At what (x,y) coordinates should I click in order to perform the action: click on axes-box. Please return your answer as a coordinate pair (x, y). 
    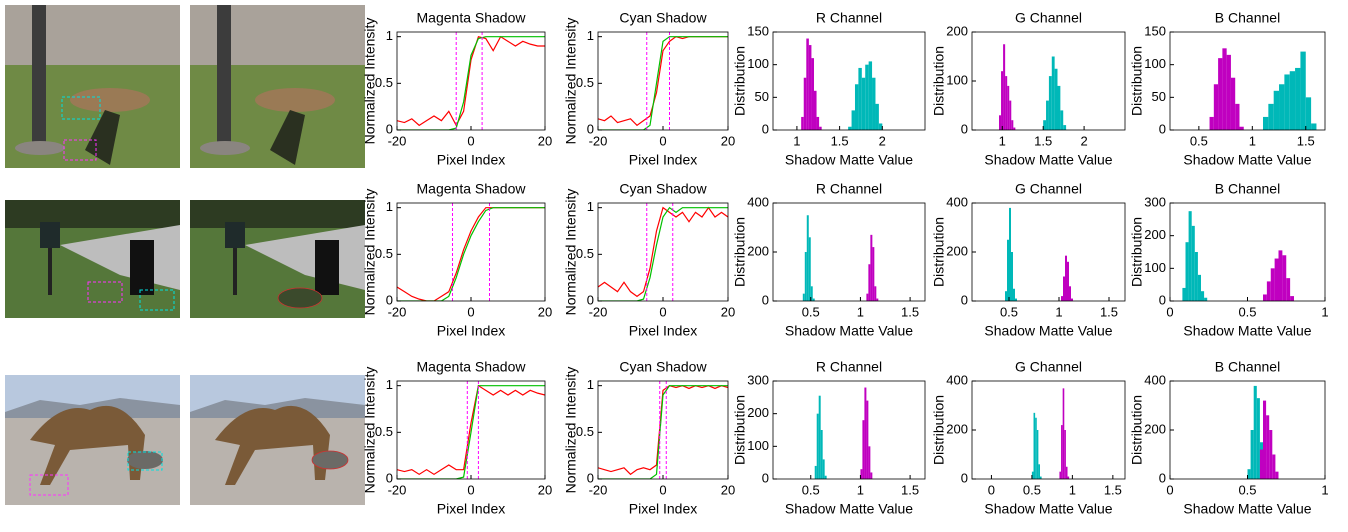
    Looking at the image, I should click on (849, 430).